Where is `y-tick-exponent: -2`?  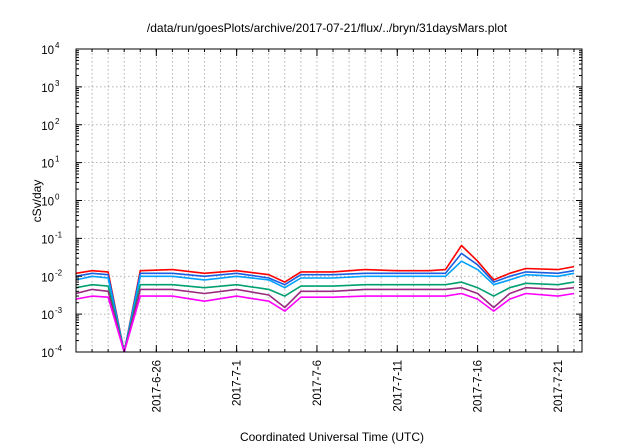
y-tick-exponent: -2 is located at coordinates (59, 272).